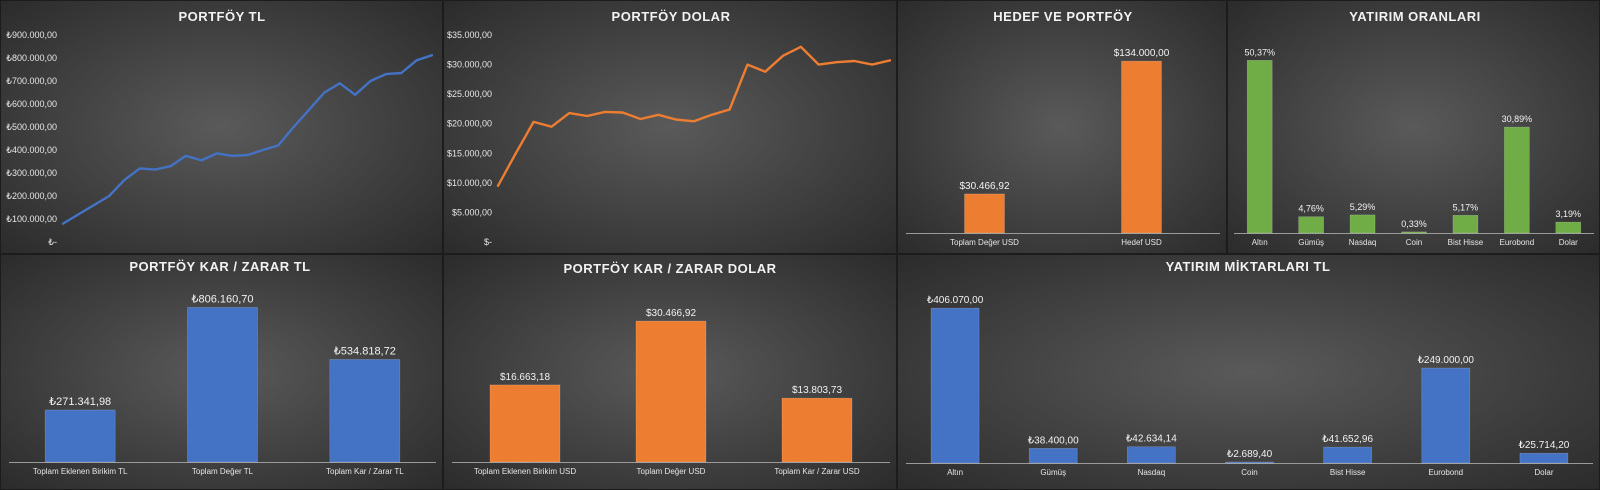 The image size is (1600, 490). I want to click on data-label: ₺806.160,70, so click(222, 299).